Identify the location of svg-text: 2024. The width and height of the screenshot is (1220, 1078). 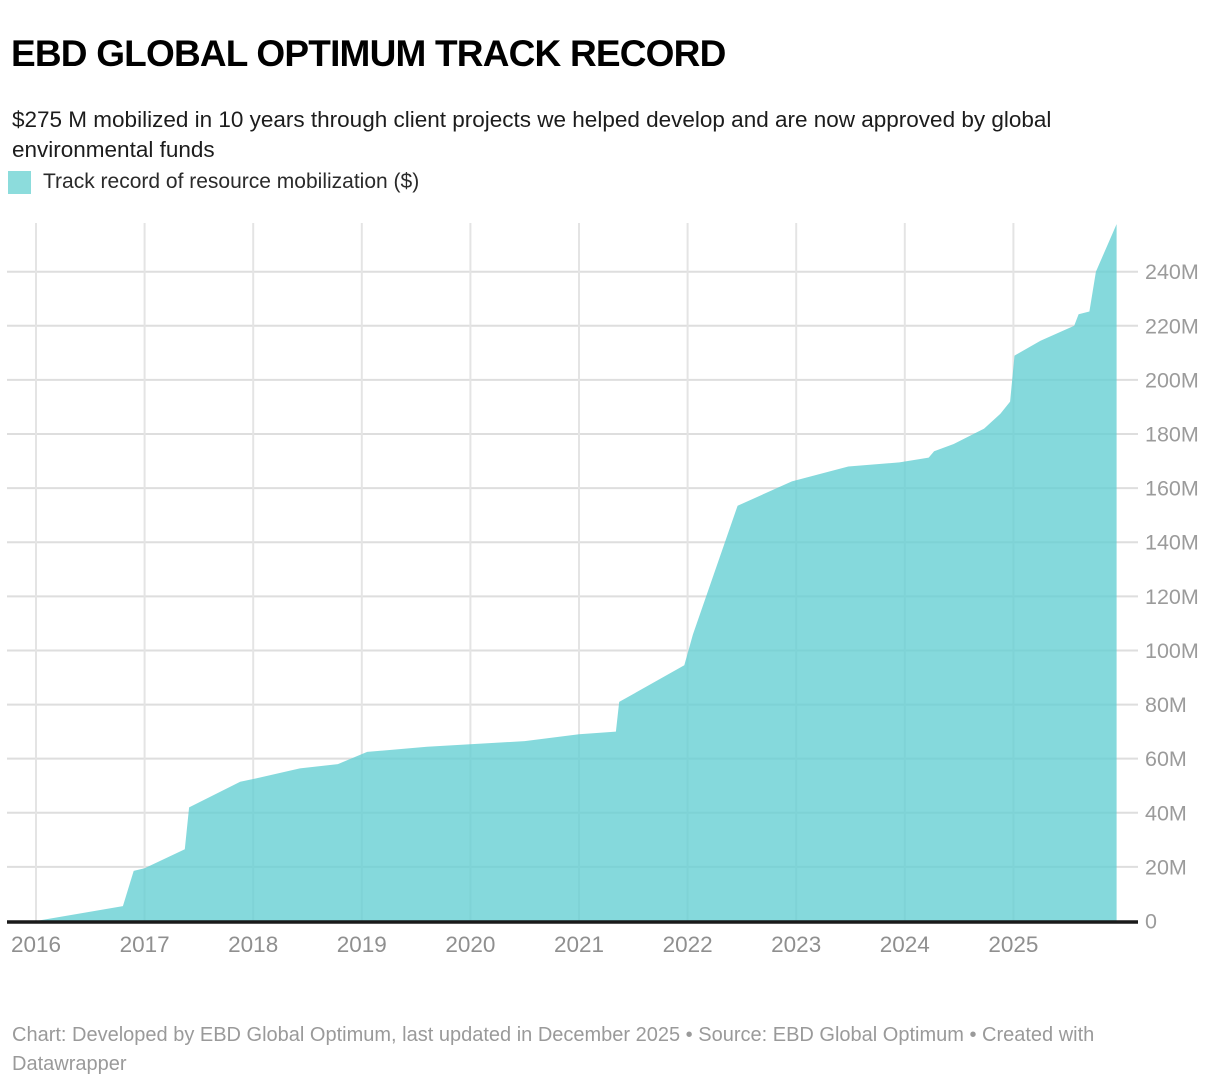
(905, 944).